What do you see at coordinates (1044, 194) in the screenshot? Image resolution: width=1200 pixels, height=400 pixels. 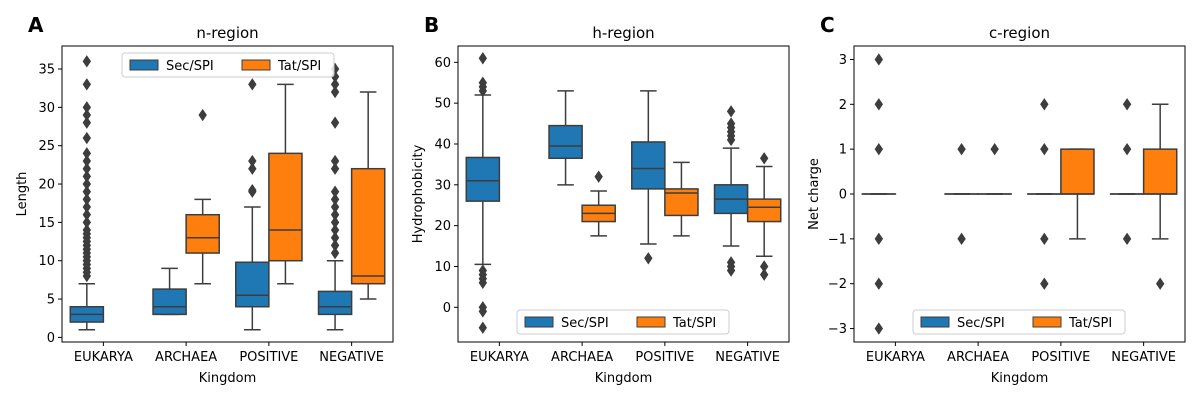 I see `box-sec-spi-positive` at bounding box center [1044, 194].